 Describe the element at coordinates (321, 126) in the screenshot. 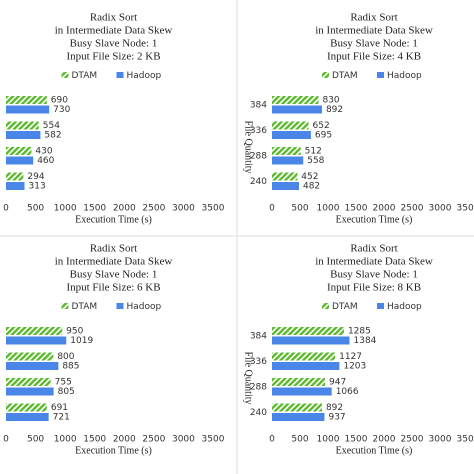

I see `data-label: 652` at that location.